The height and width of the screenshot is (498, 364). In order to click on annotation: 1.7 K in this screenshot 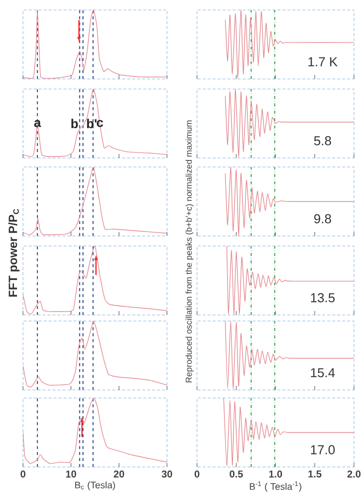, I will do `click(323, 61)`.